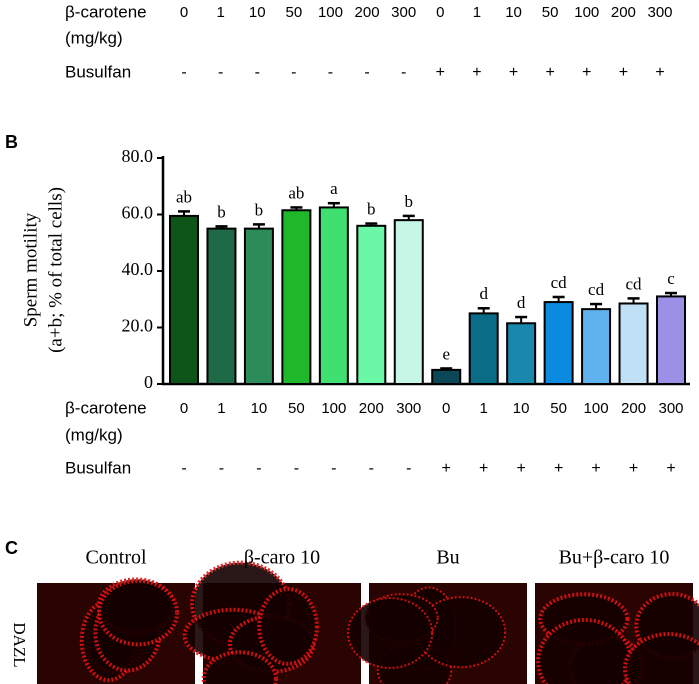 The height and width of the screenshot is (684, 699). Describe the element at coordinates (138, 213) in the screenshot. I see `y-tick-label: 60.0` at that location.